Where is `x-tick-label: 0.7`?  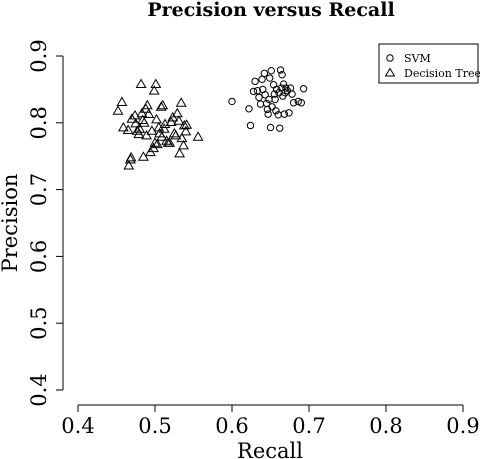 x-tick-label: 0.7 is located at coordinates (308, 426).